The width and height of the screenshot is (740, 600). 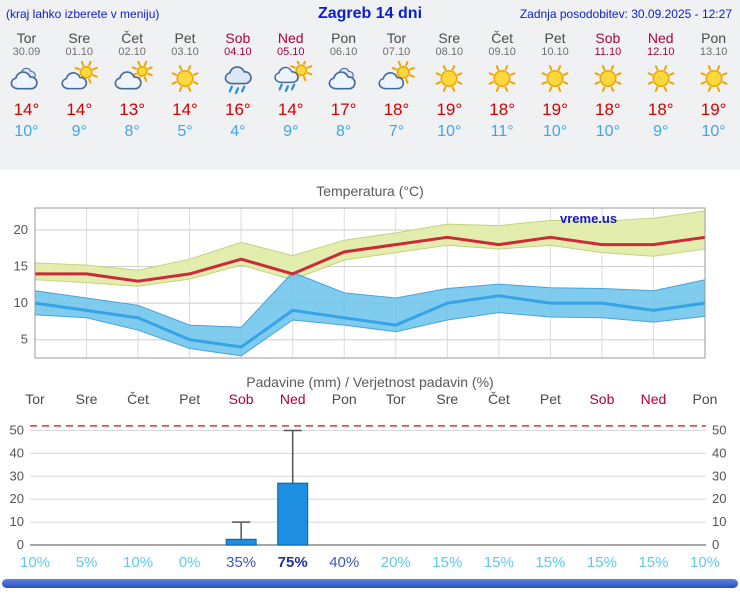 I want to click on day-column: Čet 09.10 18° 11°, so click(x=502, y=83).